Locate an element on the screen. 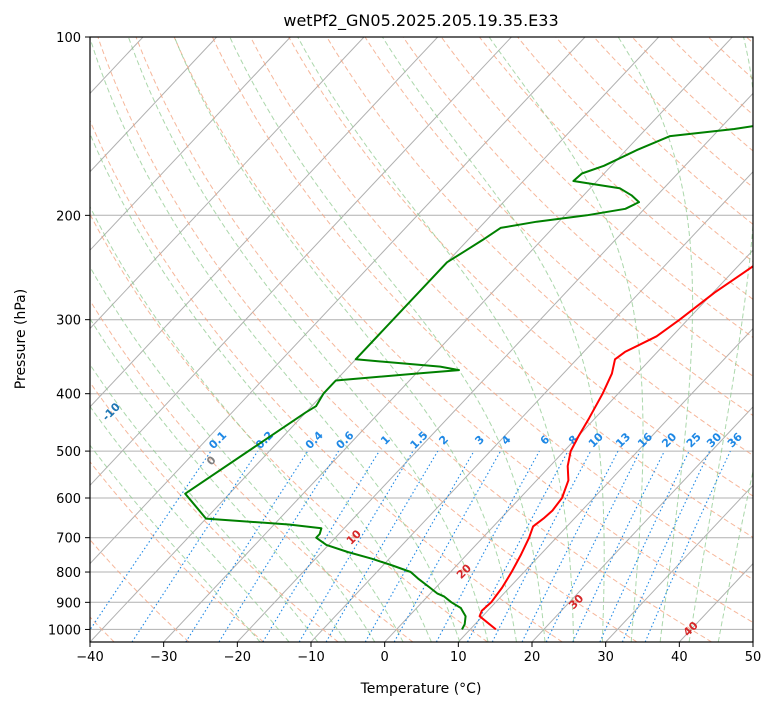  chart-title: wetPf2_GN05.2025.205.19.35.E33 is located at coordinates (420, 21).